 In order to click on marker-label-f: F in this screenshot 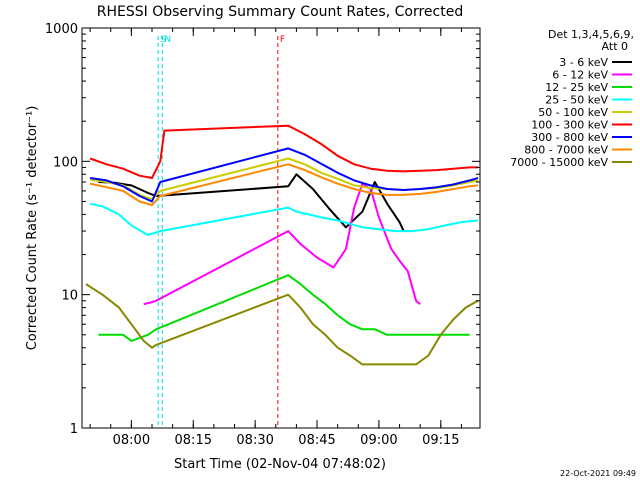, I will do `click(282, 40)`.